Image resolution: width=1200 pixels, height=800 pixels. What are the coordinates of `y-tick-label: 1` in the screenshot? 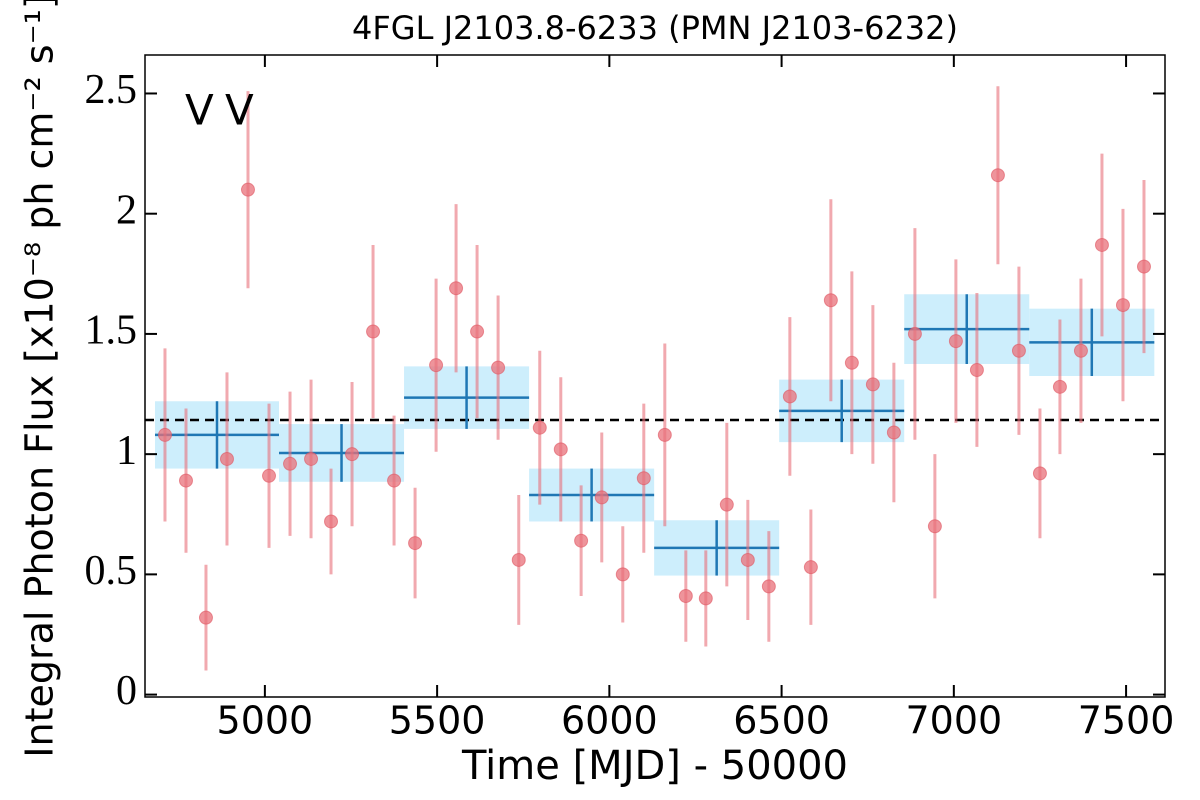 It's located at (126, 451).